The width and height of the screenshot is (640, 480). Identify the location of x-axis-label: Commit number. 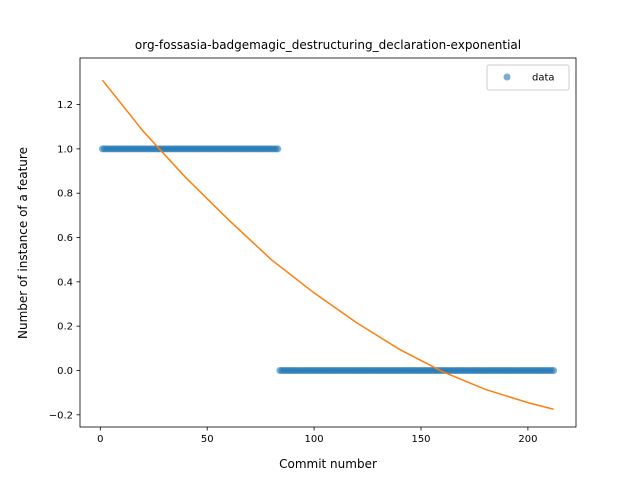
(328, 464).